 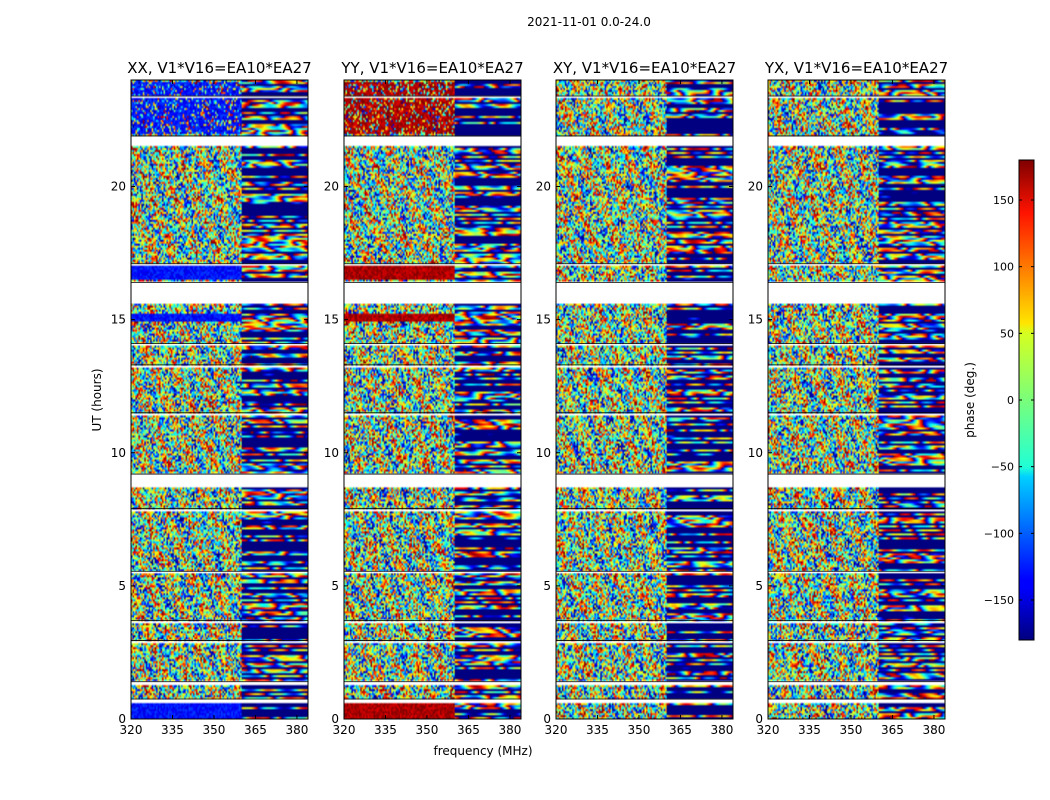 What do you see at coordinates (1003, 267) in the screenshot?
I see `colorbar-tick-label: 100` at bounding box center [1003, 267].